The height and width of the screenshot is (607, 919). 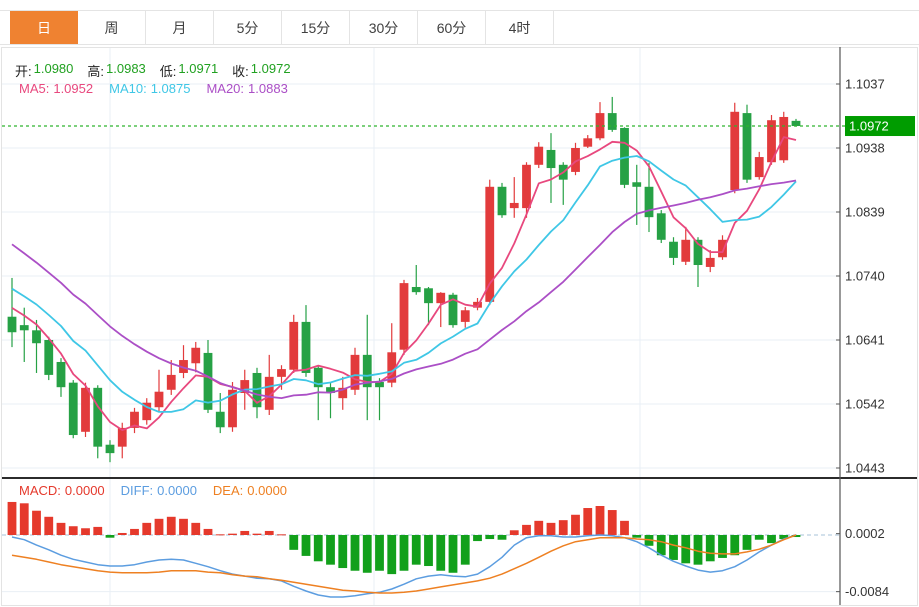 I want to click on price-tick-label: 1.0740, so click(x=865, y=275).